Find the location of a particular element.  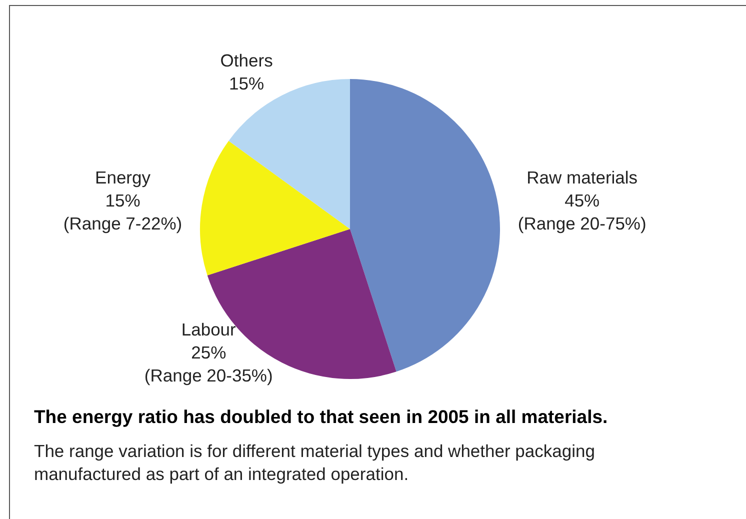

data-label: 25% (Range 20-35%) is located at coordinates (208, 364).